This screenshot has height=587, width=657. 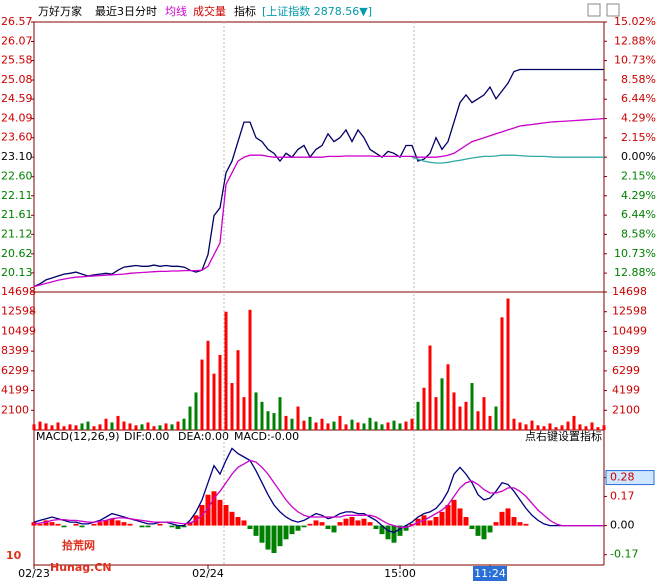 What do you see at coordinates (626, 370) in the screenshot?
I see `y2-tick-label: 6299` at bounding box center [626, 370].